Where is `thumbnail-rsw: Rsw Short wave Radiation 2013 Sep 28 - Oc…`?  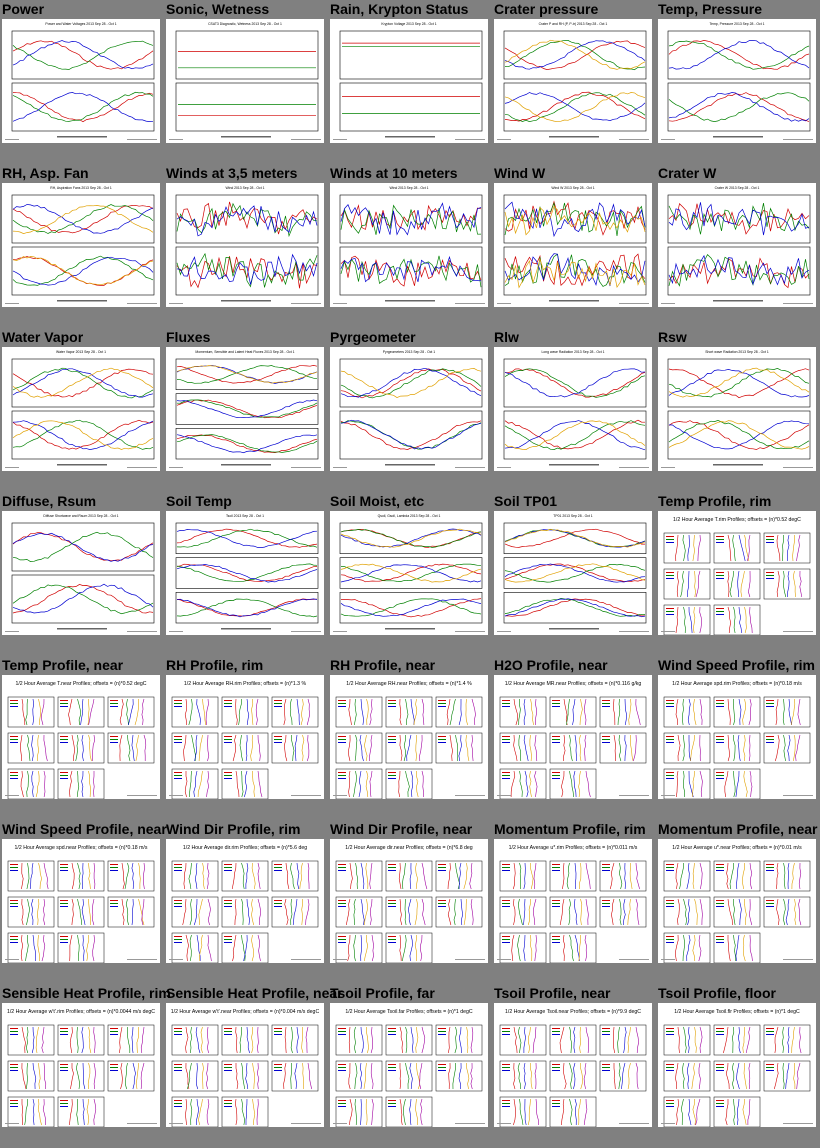
thumbnail-rsw: Rsw Short wave Radiation 2013 Sep 28 - Oc… is located at coordinates (738, 410).